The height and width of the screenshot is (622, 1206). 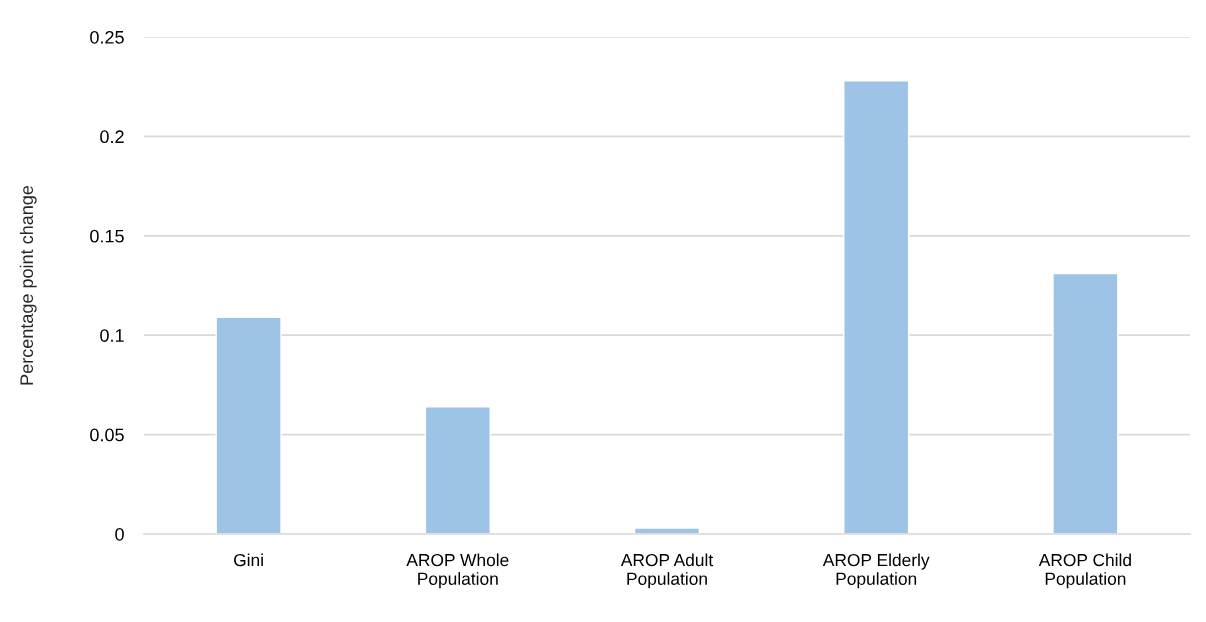 I want to click on y-tick-label: 0, so click(x=119, y=534).